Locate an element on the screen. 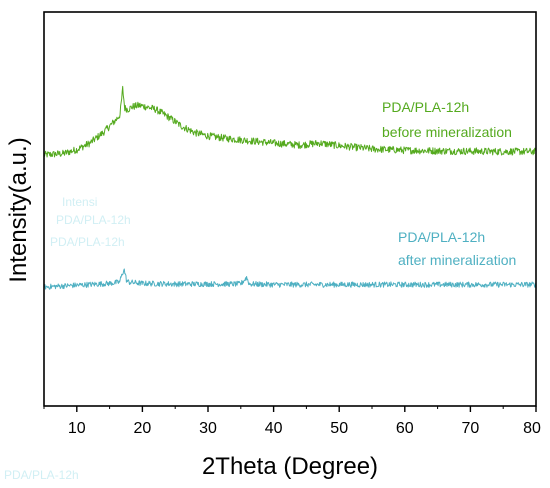 Image resolution: width=550 pixels, height=488 pixels. x-tick-label: 50 is located at coordinates (339, 428).